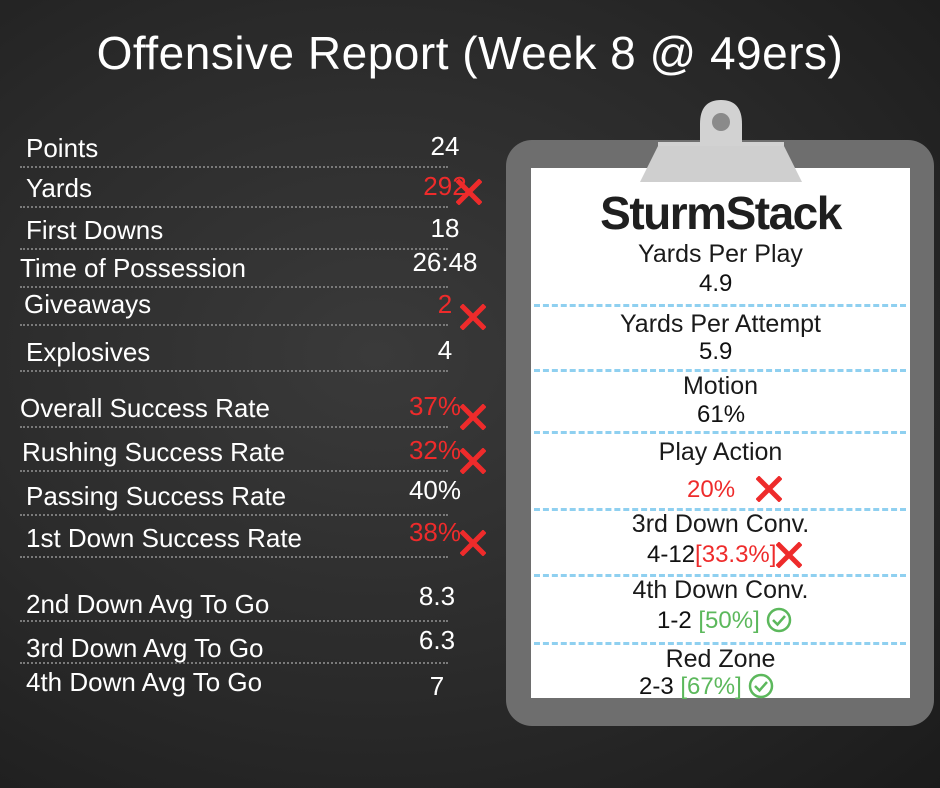  I want to click on stat-label: Explosives, so click(88, 352).